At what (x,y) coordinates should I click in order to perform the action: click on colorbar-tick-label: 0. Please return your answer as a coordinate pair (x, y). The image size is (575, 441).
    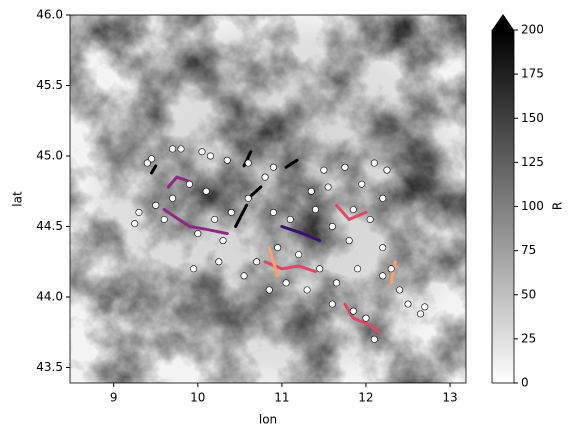
    Looking at the image, I should click on (525, 383).